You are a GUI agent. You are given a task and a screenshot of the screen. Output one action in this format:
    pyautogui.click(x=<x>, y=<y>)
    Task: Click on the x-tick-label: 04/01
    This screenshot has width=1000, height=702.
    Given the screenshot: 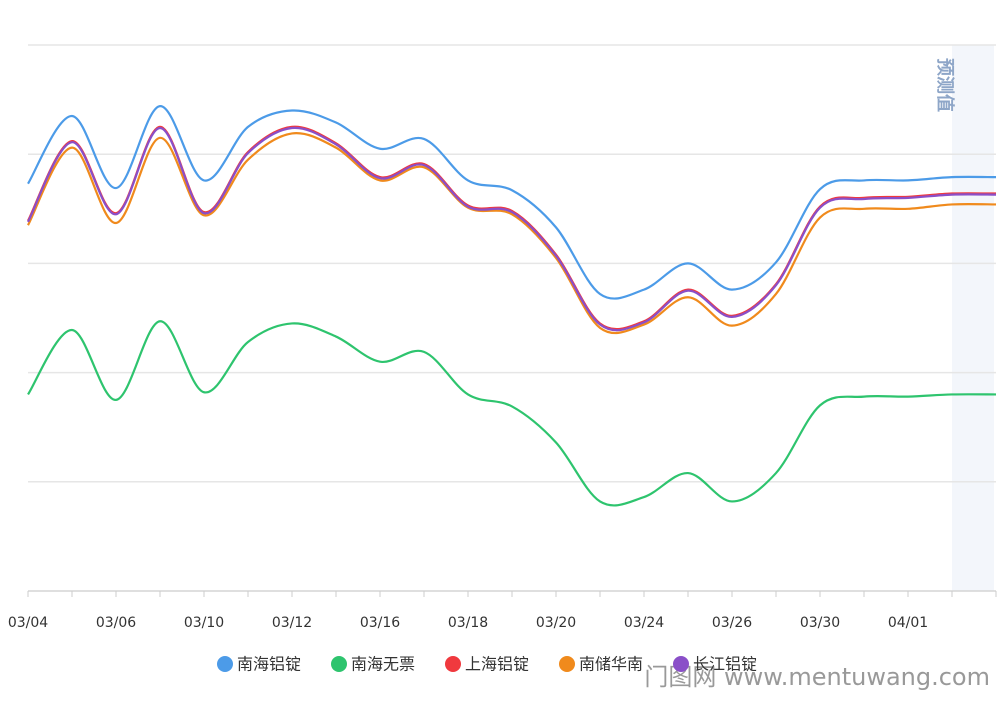 What is the action you would take?
    pyautogui.click(x=908, y=623)
    